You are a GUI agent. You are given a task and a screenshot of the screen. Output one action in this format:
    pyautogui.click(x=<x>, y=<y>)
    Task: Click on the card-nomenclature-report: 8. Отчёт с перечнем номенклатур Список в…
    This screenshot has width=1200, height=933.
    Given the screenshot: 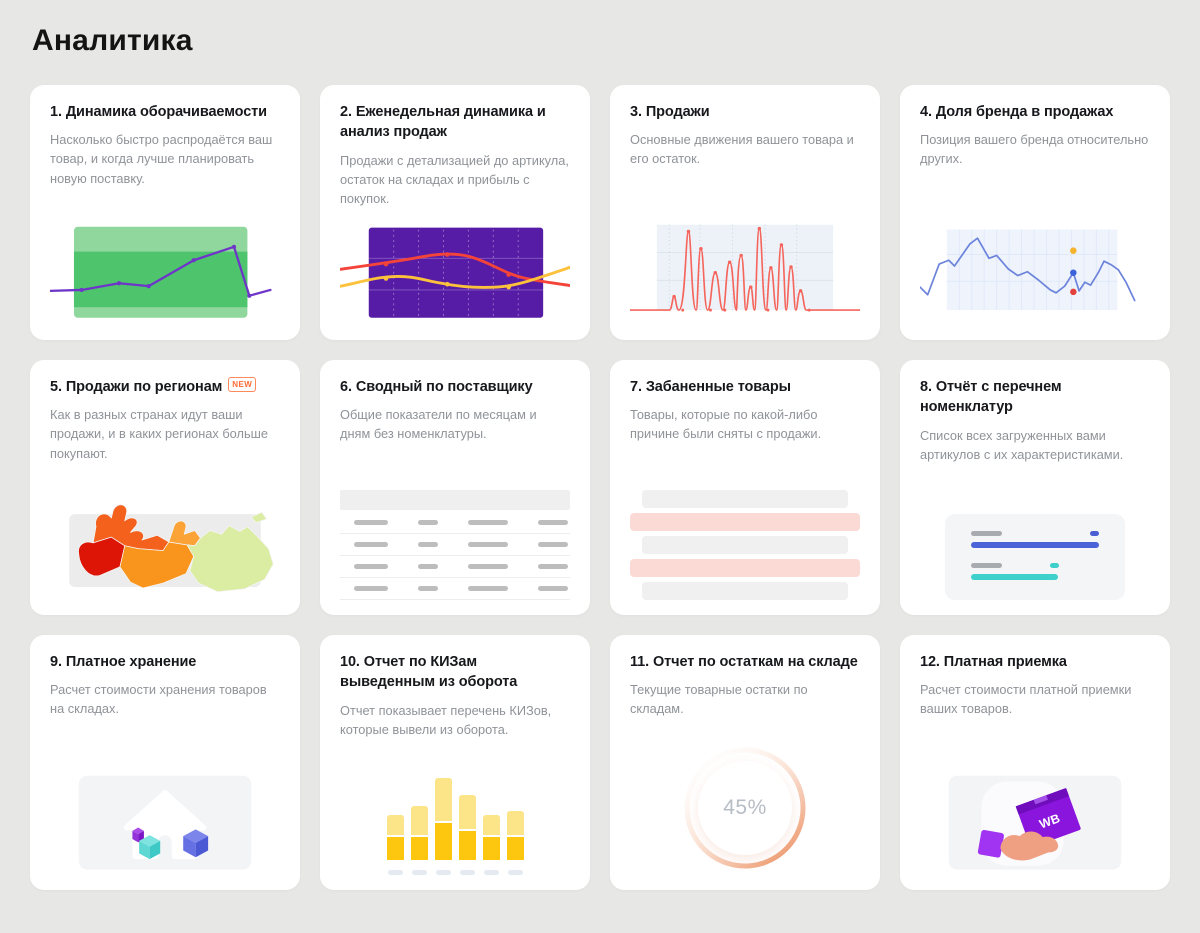 What is the action you would take?
    pyautogui.click(x=1035, y=487)
    